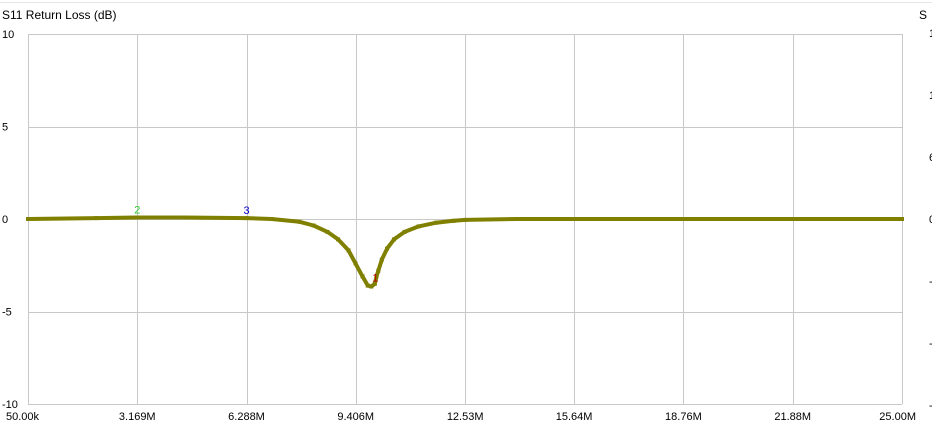  What do you see at coordinates (8, 35) in the screenshot?
I see `y-tick-label: 10` at bounding box center [8, 35].